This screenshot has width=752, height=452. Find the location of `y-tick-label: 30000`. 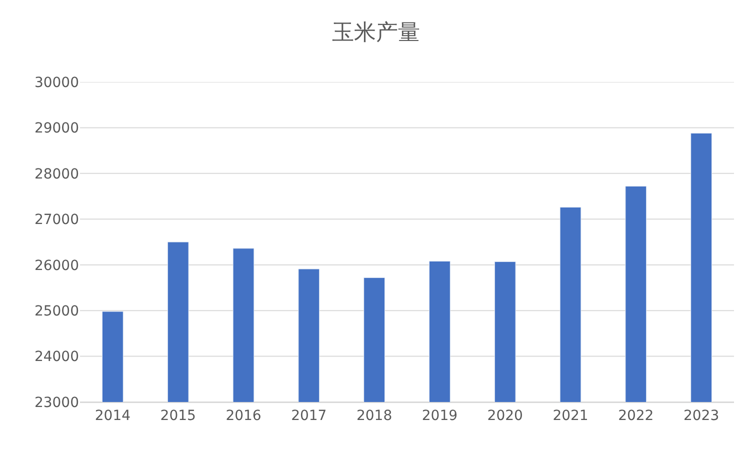

y-tick-label: 30000 is located at coordinates (56, 82).